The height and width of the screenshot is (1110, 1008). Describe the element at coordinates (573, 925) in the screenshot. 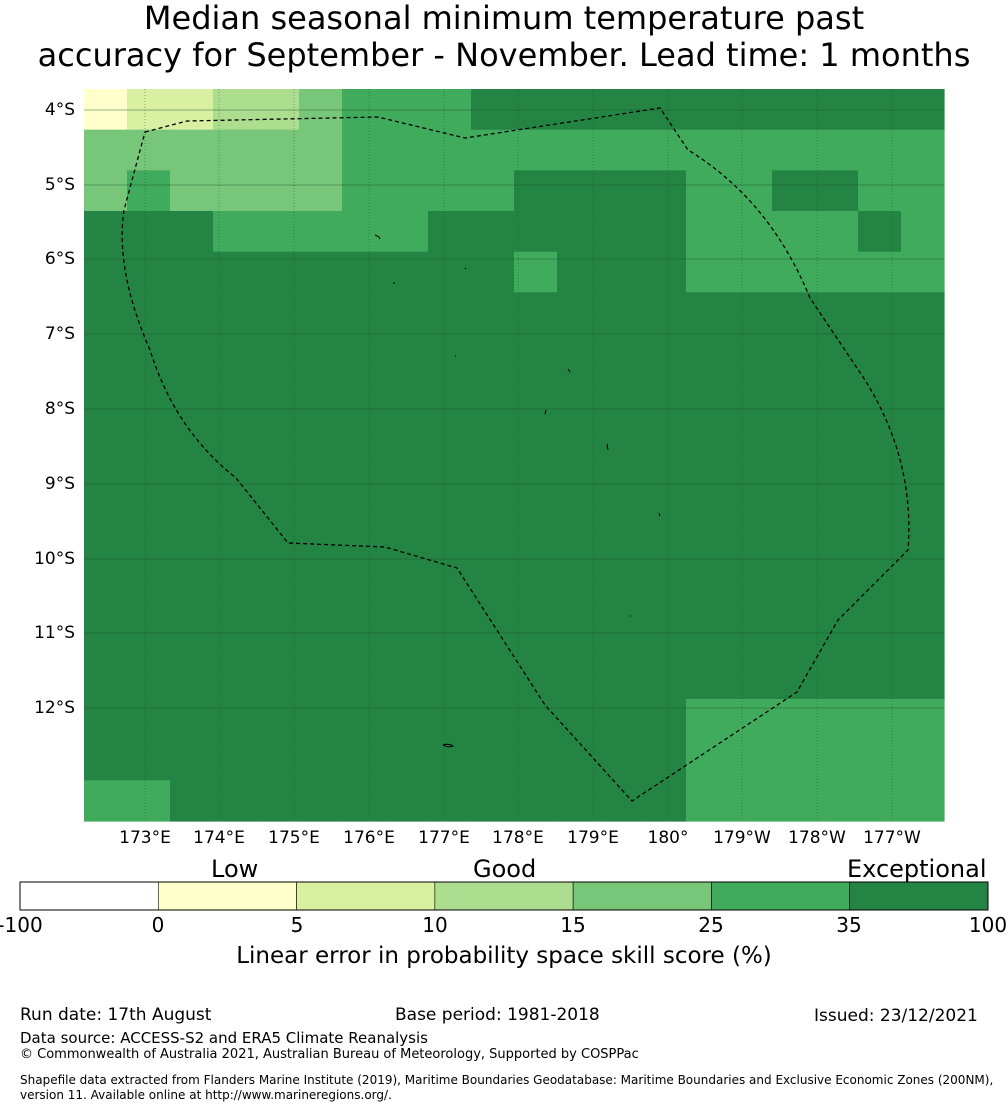

I see `colorbar-tick-label: 15` at that location.